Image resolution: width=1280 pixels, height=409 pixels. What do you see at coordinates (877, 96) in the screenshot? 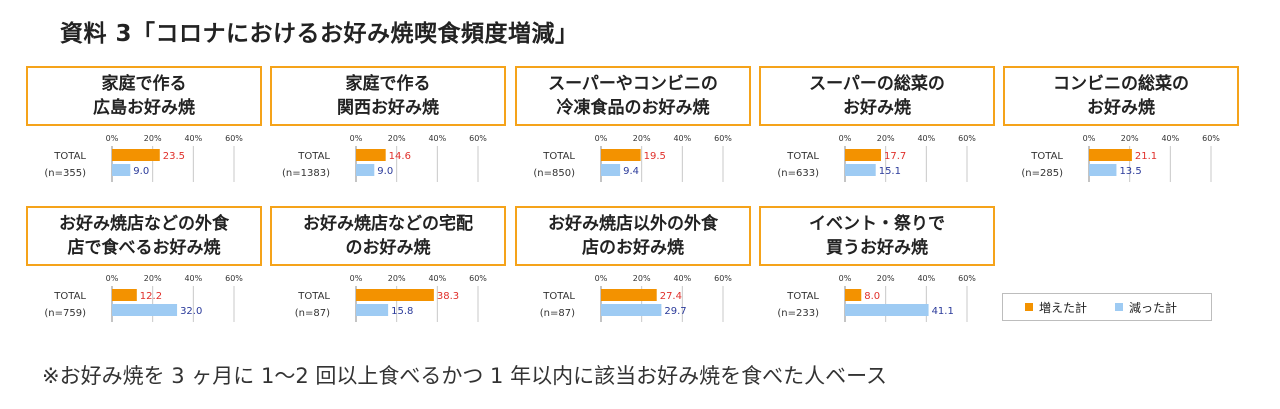
I see `chart-title: スーパーの総菜の お好み焼` at bounding box center [877, 96].